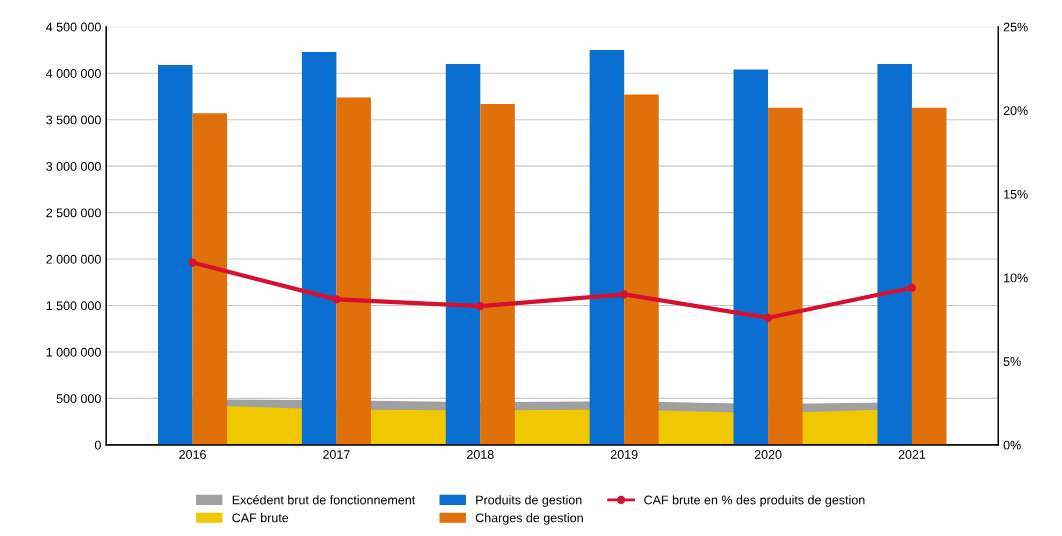  I want to click on y2-tick-label: 15%, so click(1016, 194).